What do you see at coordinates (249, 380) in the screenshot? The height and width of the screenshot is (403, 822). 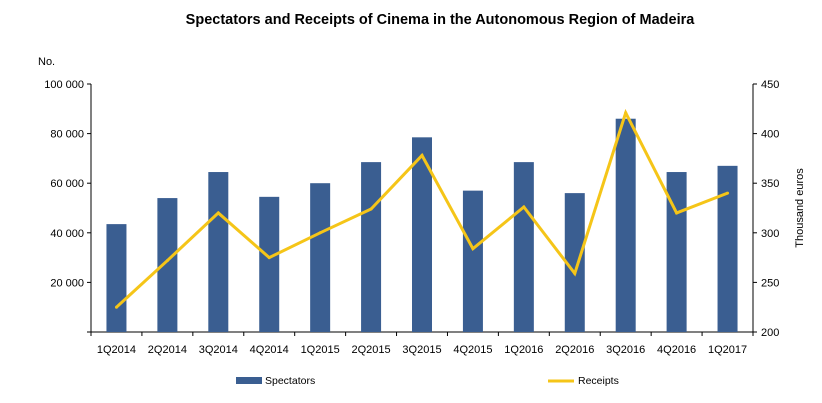 I see `legend-spectators-swatch` at bounding box center [249, 380].